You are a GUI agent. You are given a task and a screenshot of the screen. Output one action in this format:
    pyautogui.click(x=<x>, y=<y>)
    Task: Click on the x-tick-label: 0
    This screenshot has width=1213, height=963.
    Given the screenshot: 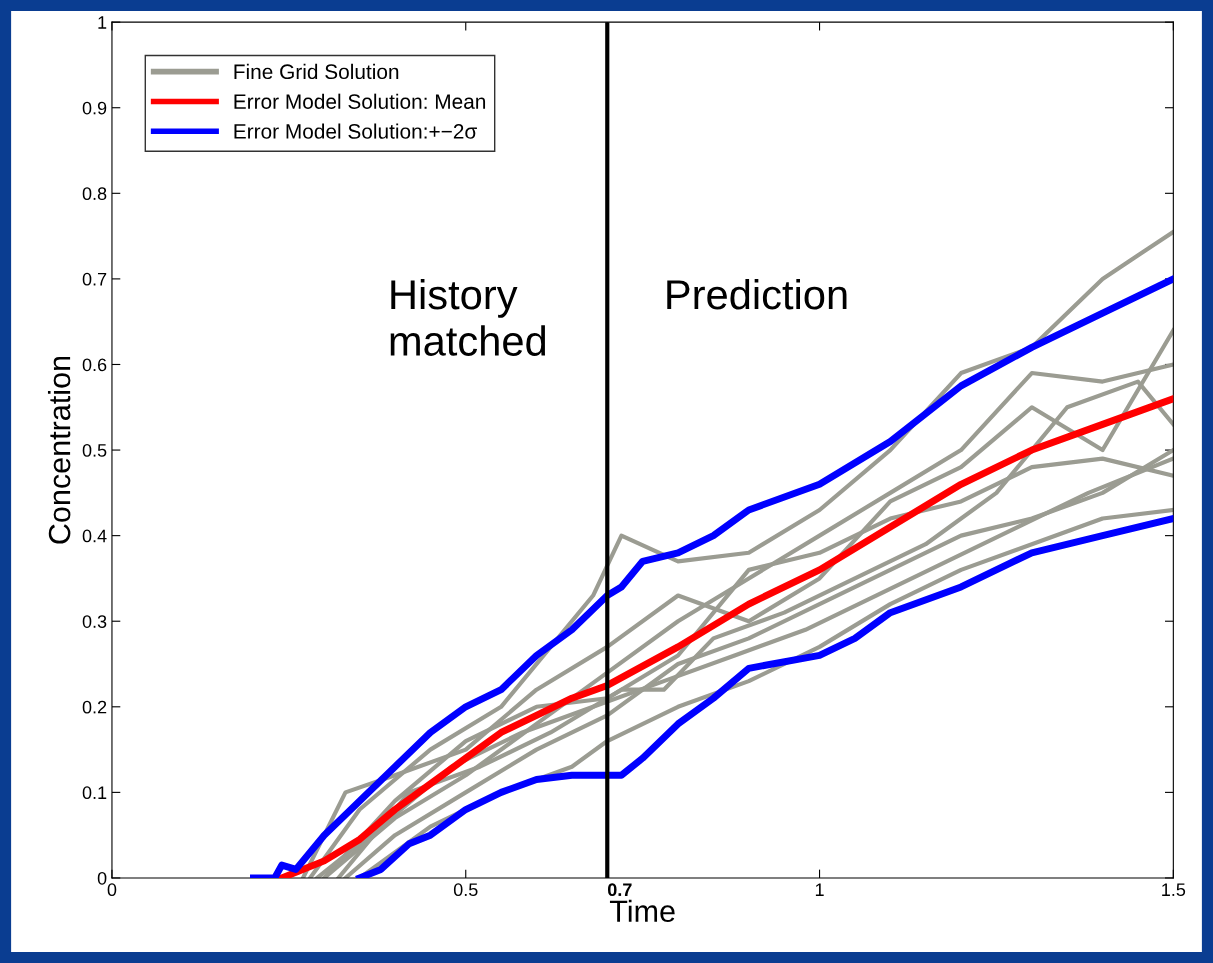 What is the action you would take?
    pyautogui.click(x=112, y=890)
    